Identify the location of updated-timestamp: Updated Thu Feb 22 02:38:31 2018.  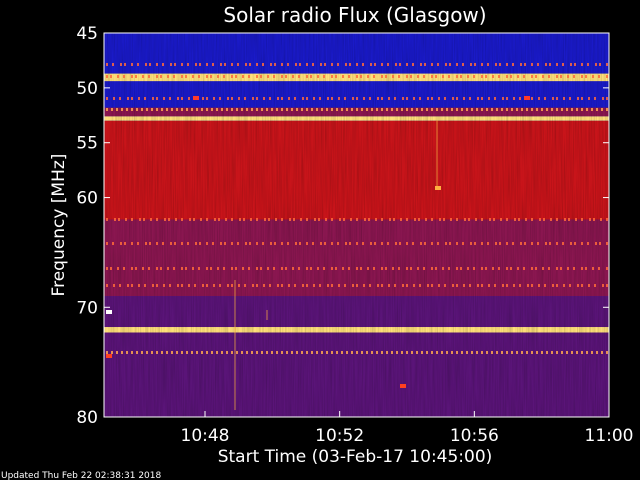
(81, 475).